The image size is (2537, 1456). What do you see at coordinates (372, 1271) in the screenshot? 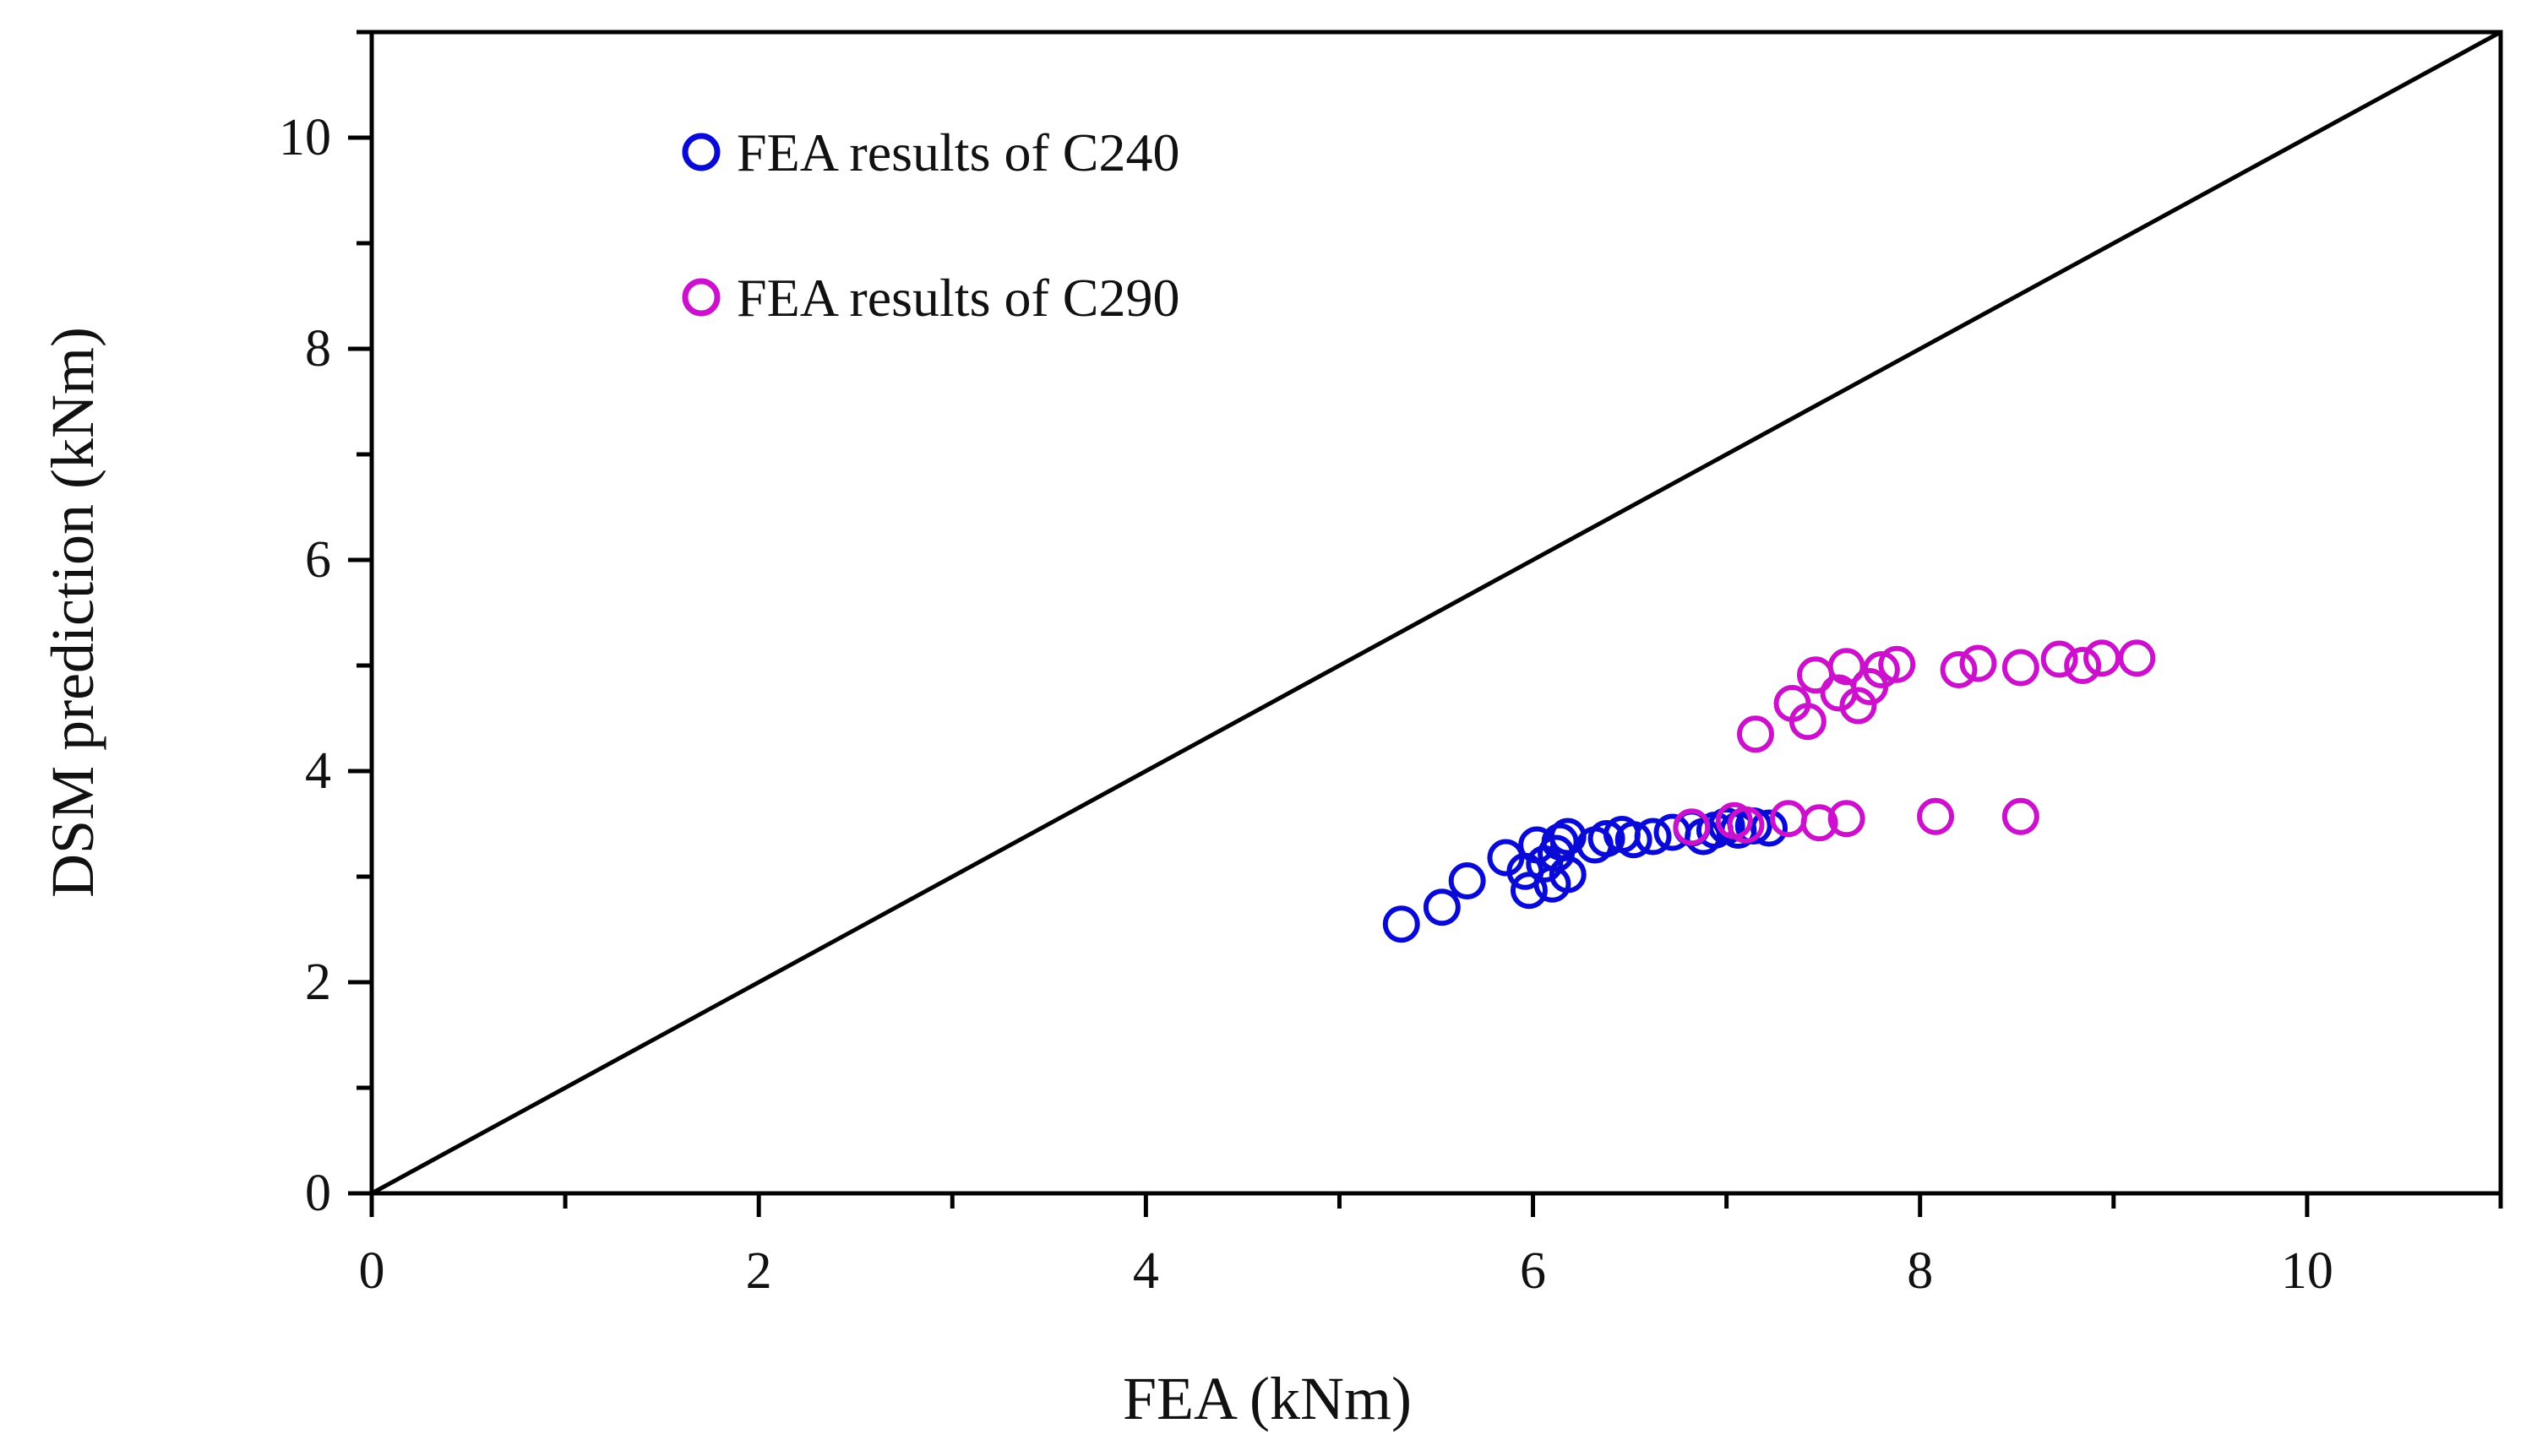
I see `x-tick-label: 0` at bounding box center [372, 1271].